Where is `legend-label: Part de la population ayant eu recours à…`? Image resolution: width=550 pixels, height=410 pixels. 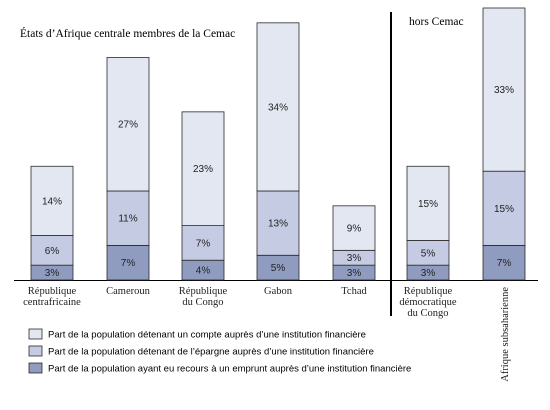 legend-label: Part de la population ayant eu recours à… is located at coordinates (229, 369).